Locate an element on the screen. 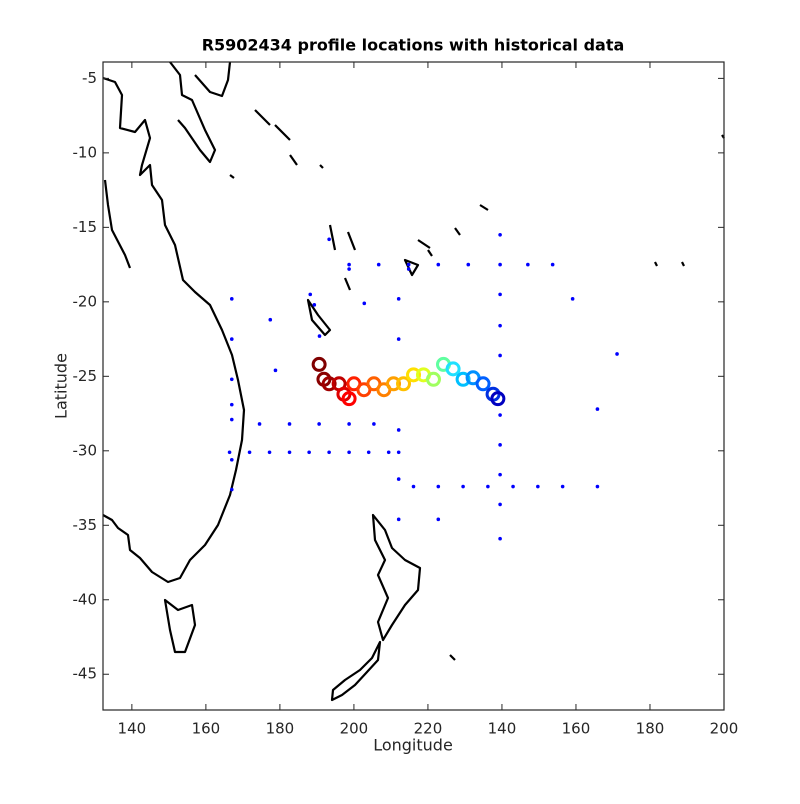  tasmania is located at coordinates (180, 626).